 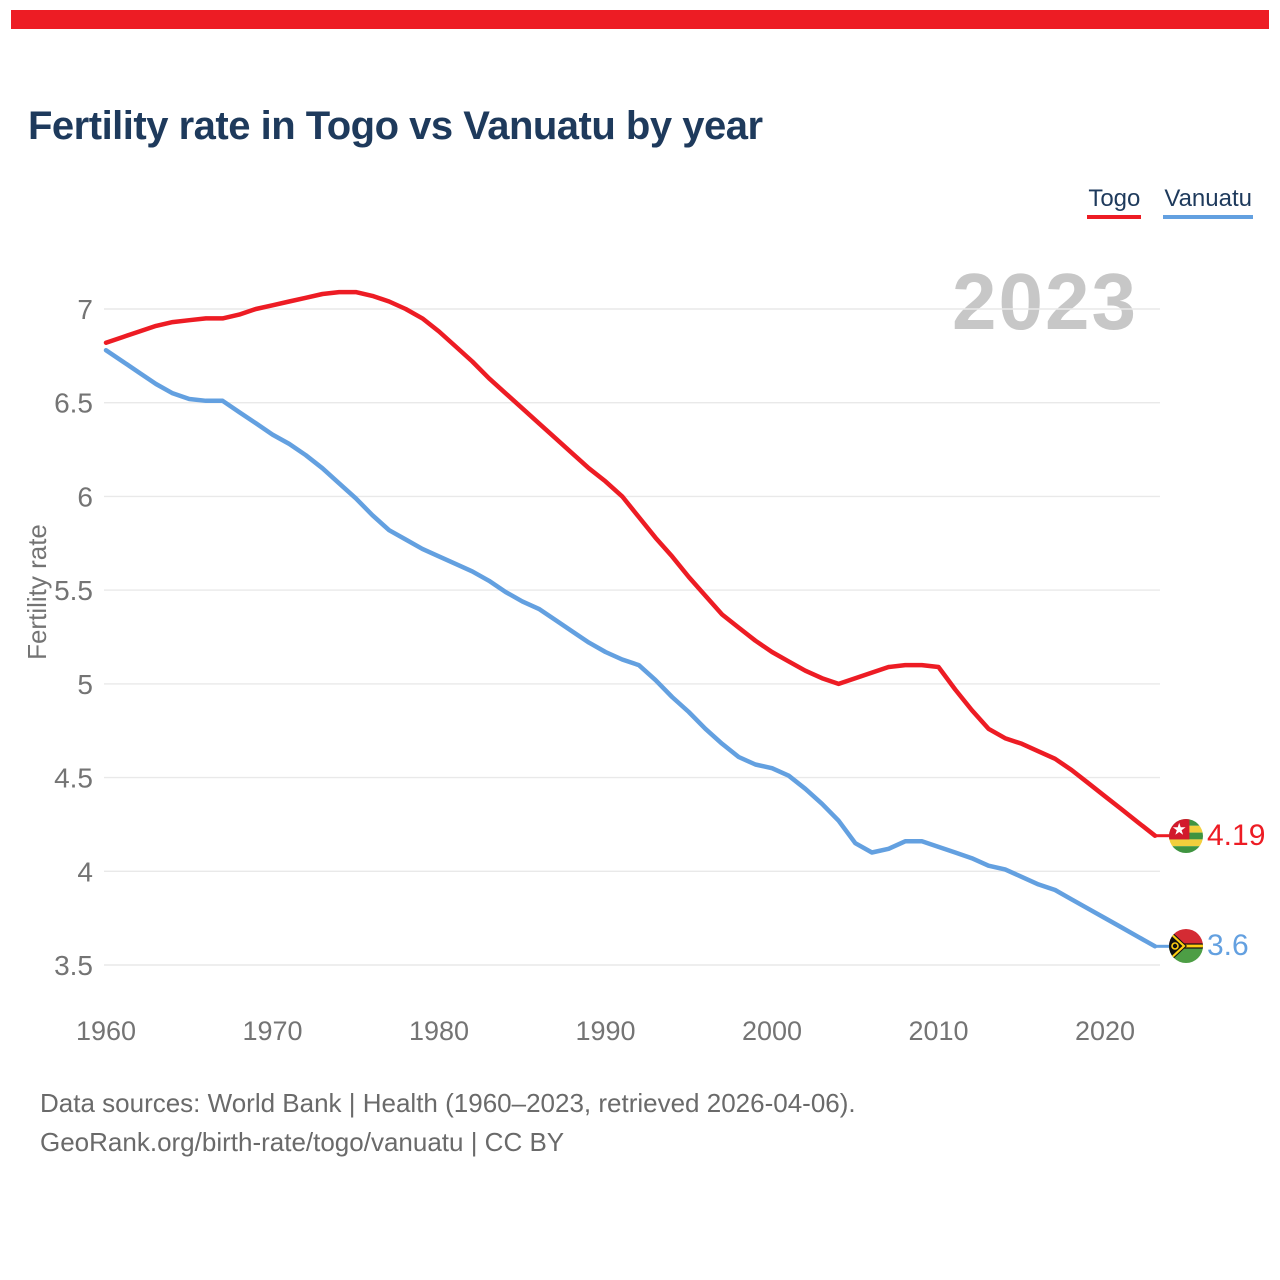 I want to click on y-tick-label: 5, so click(x=85, y=684).